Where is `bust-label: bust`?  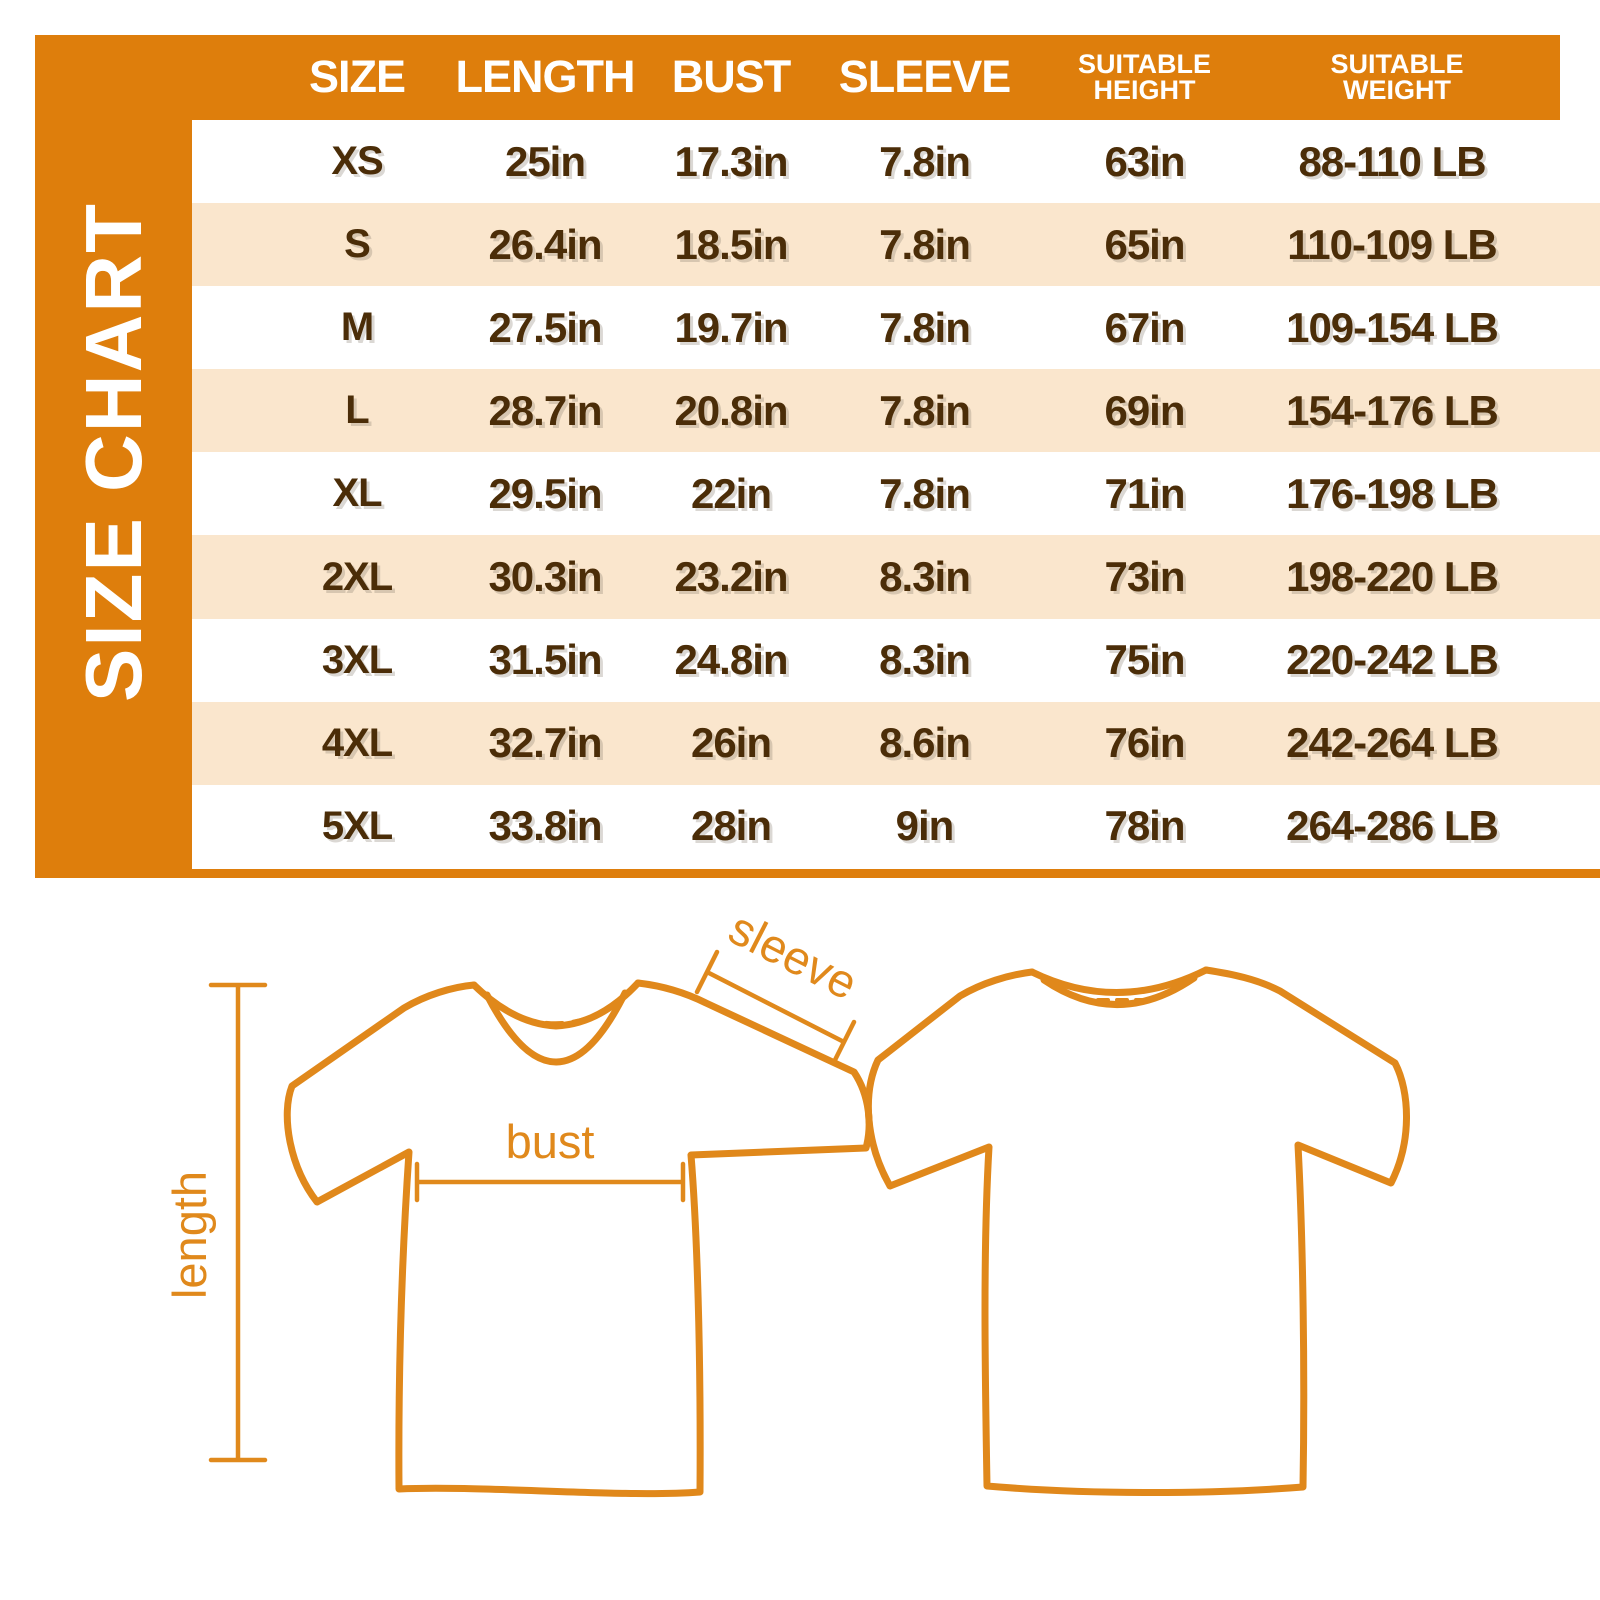
bust-label: bust is located at coordinates (550, 1141).